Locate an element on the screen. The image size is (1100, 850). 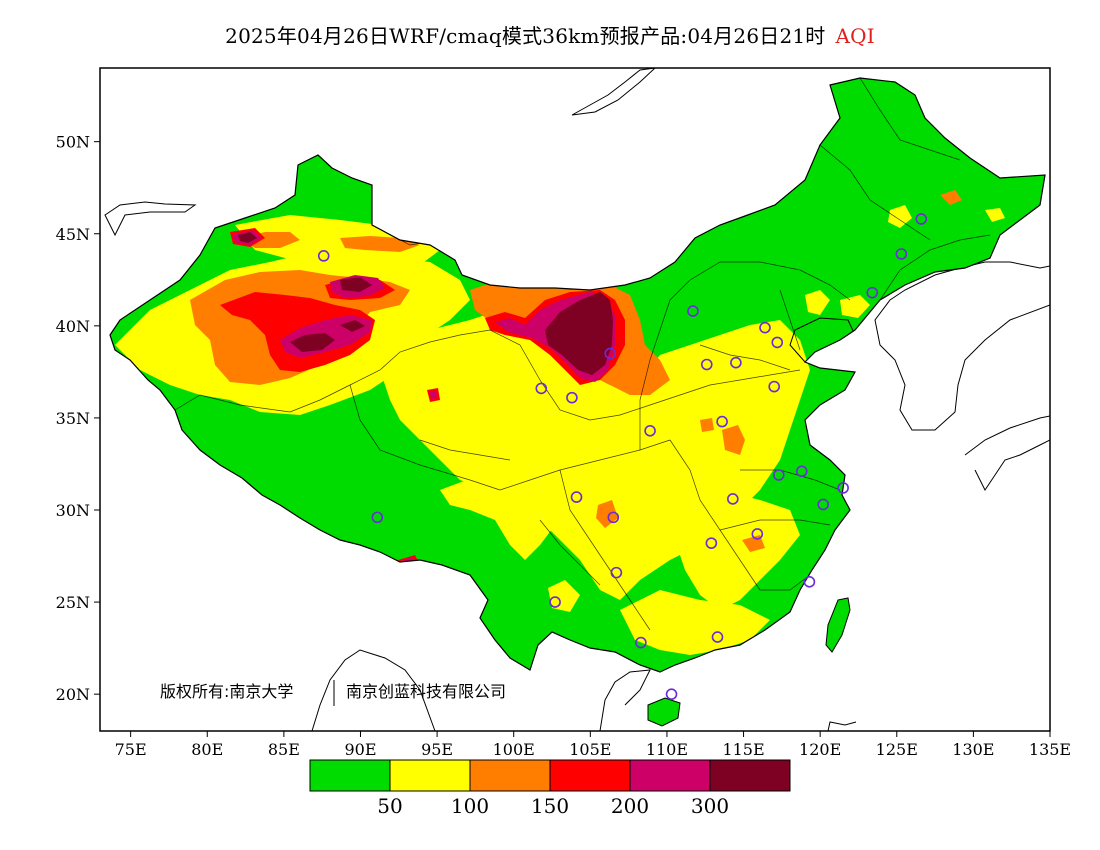
lat-tick-label: 25N is located at coordinates (73, 602).